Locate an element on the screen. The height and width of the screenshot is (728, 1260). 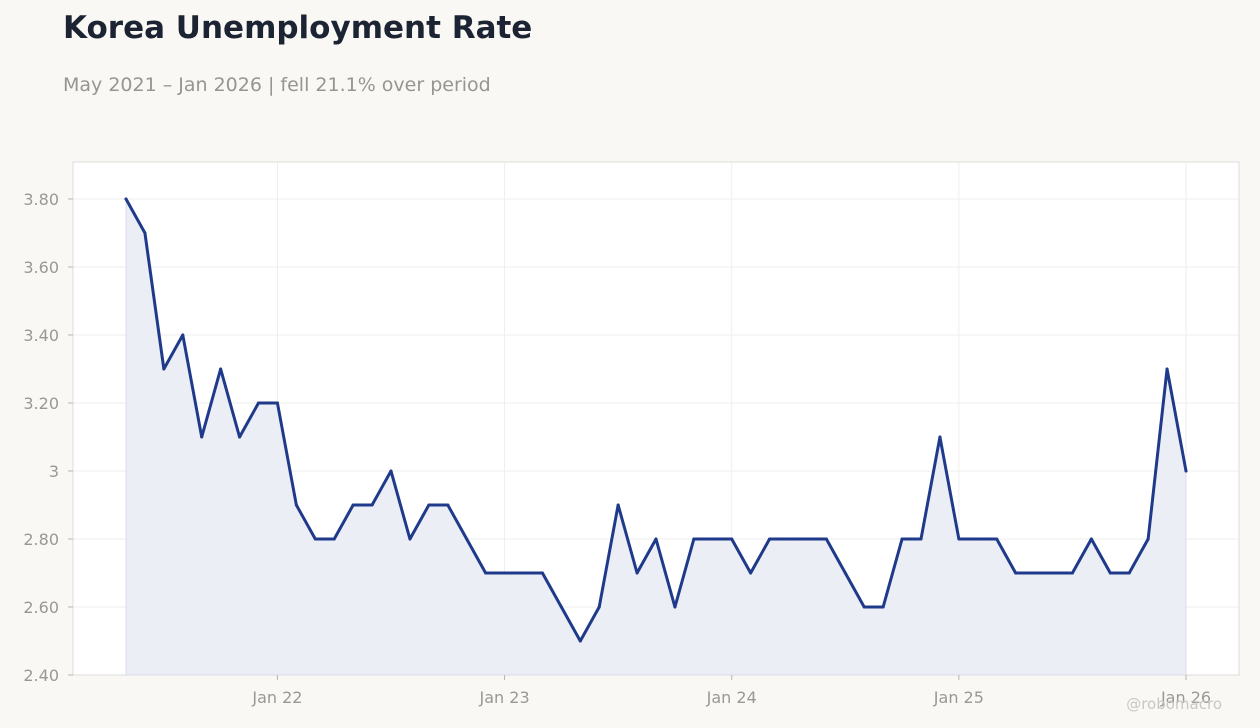
watermark: @robomacro is located at coordinates (1174, 704).